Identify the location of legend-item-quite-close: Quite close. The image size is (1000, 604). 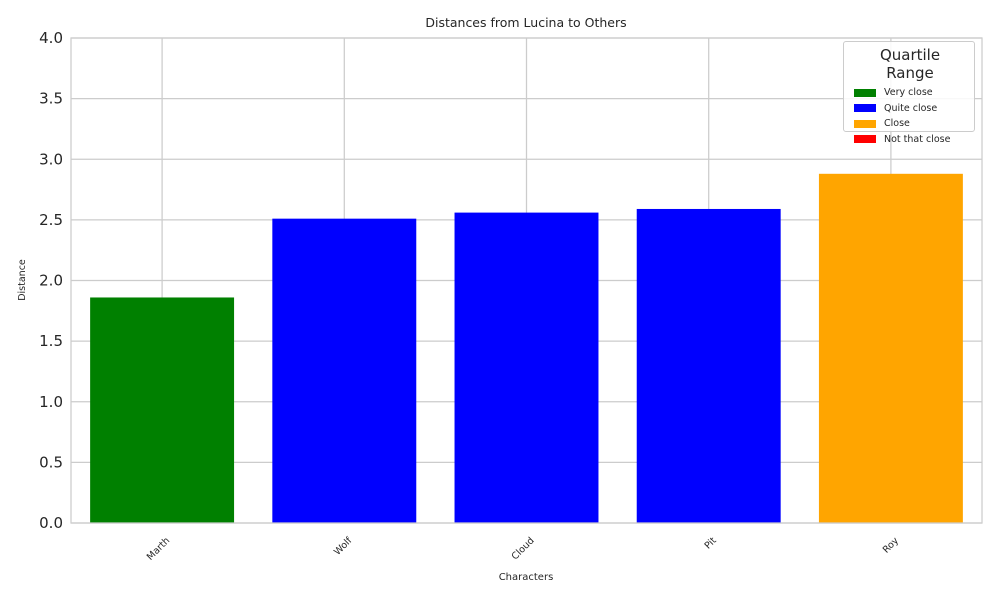
(910, 109).